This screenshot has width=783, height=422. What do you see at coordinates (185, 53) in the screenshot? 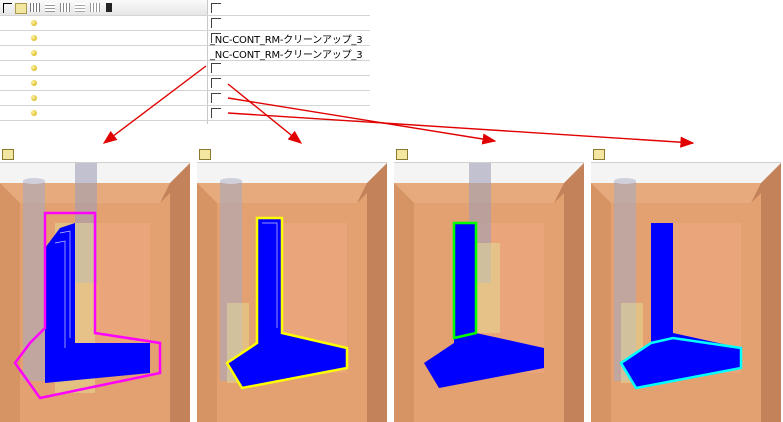
I see `tree-row-selected: _NC-CONT_RM-クリーンアップ_3` at bounding box center [185, 53].